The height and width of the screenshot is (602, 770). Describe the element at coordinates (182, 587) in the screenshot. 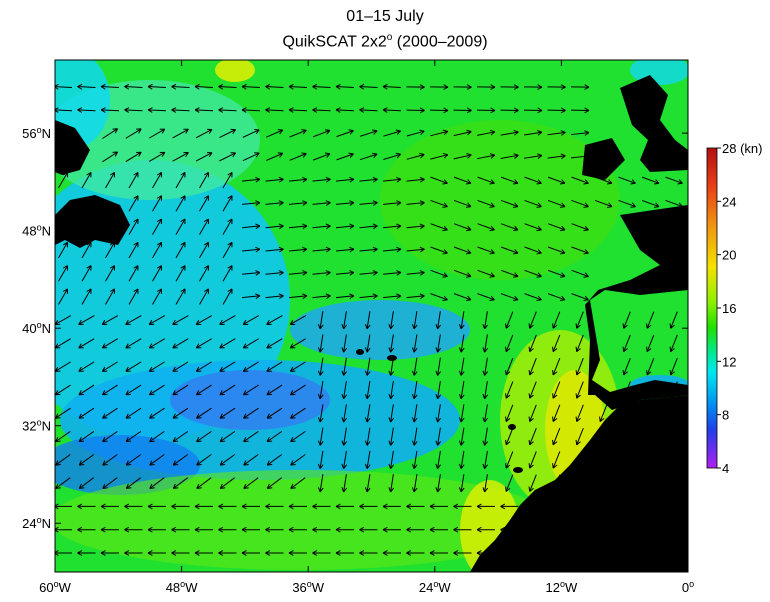

I see `lon-tick-label: 48oW` at that location.